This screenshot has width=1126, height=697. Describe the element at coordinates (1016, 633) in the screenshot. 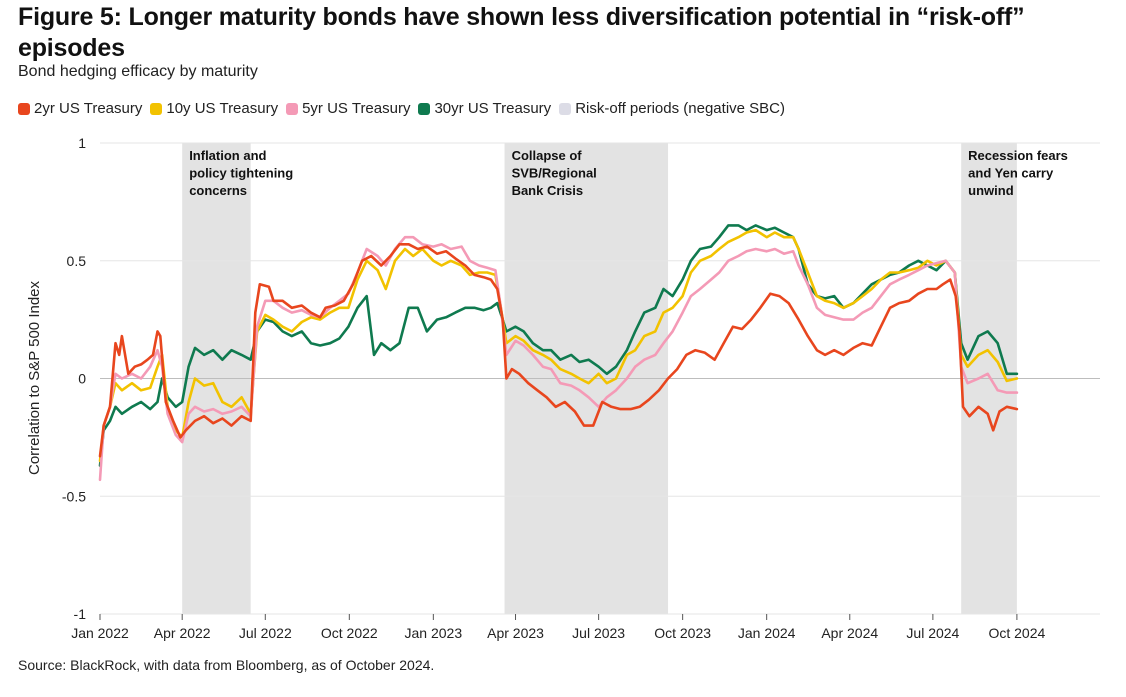

I see `x-tick-label: Oct 2024` at that location.